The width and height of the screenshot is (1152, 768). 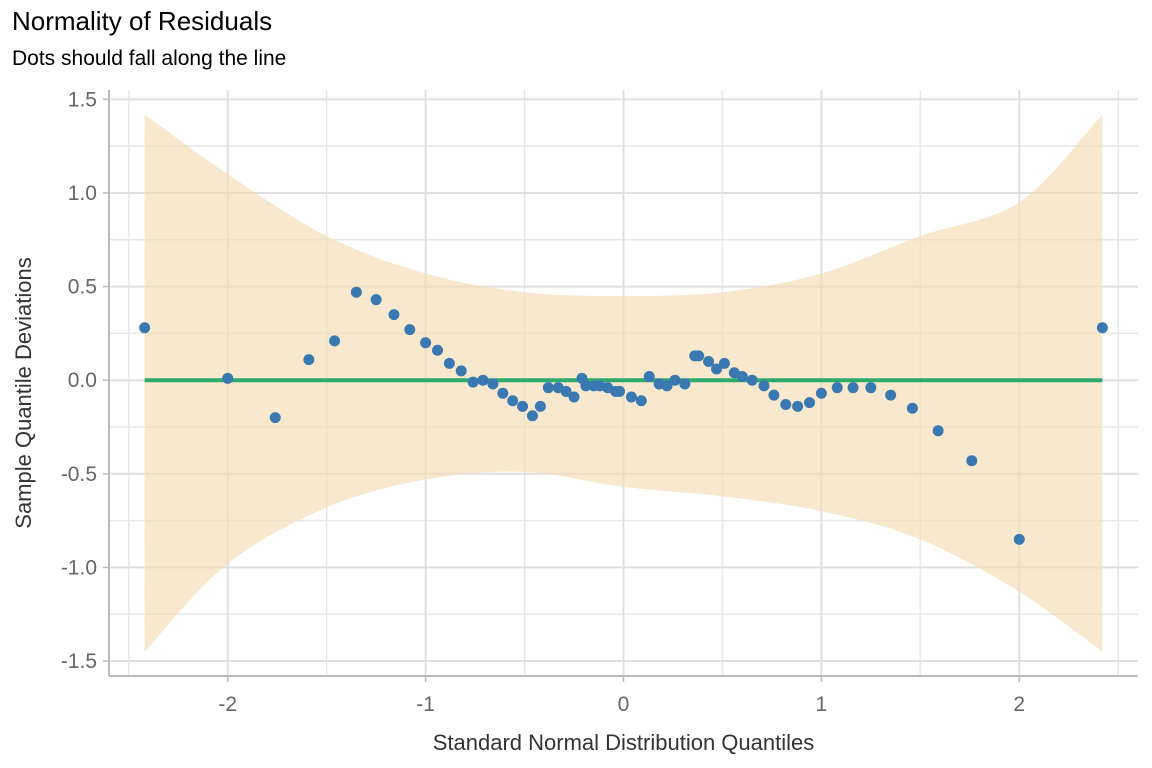 I want to click on x-tick-label: -1, so click(x=425, y=704).